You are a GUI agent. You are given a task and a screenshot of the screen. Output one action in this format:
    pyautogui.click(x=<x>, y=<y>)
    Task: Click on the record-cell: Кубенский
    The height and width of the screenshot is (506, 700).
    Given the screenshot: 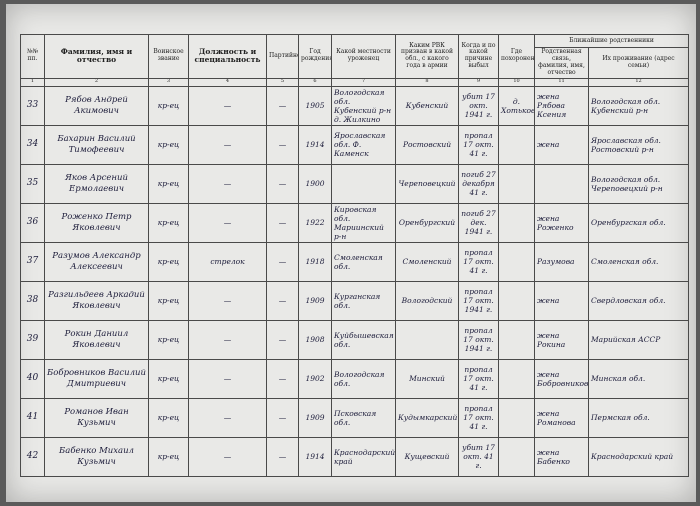 What is the action you would take?
    pyautogui.click(x=427, y=105)
    